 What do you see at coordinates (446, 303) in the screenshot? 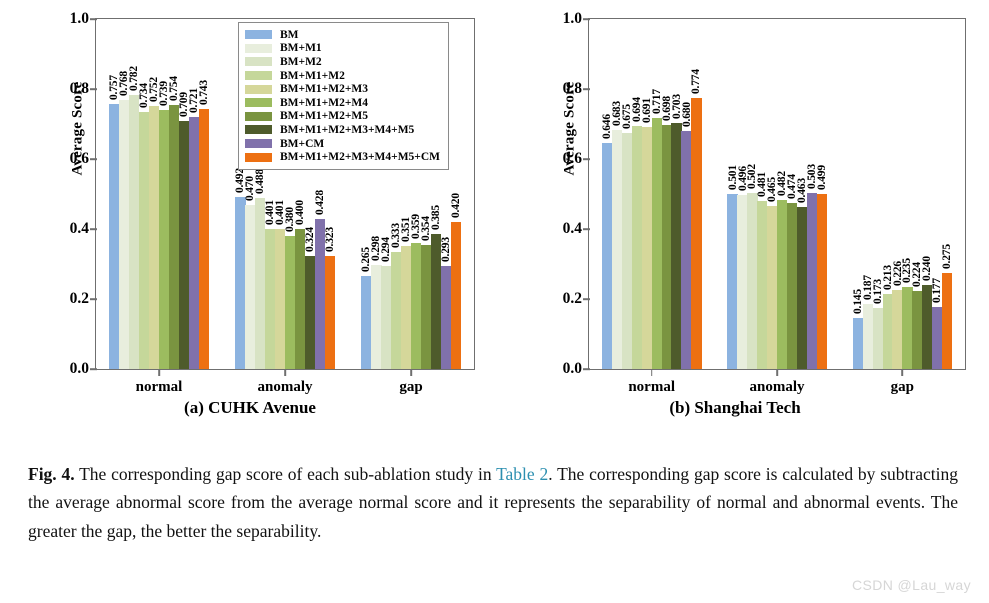
I see `bar: 0.293` at bounding box center [446, 303].